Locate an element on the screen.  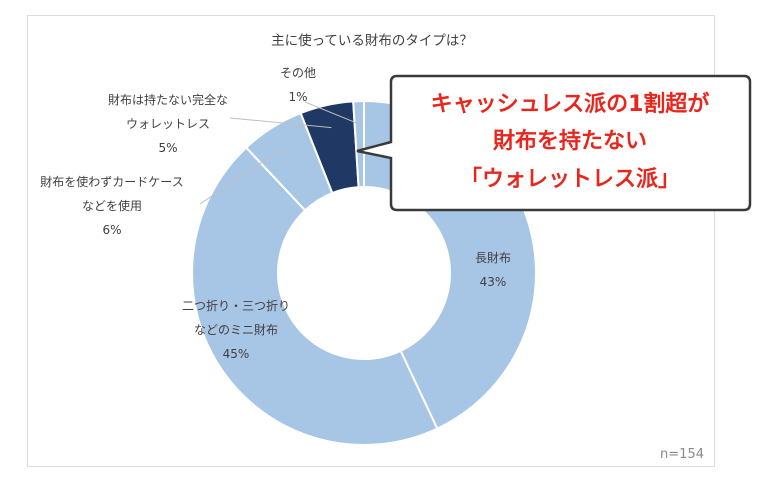
slice-label-mini-wallet: などのミニ財布 is located at coordinates (236, 329).